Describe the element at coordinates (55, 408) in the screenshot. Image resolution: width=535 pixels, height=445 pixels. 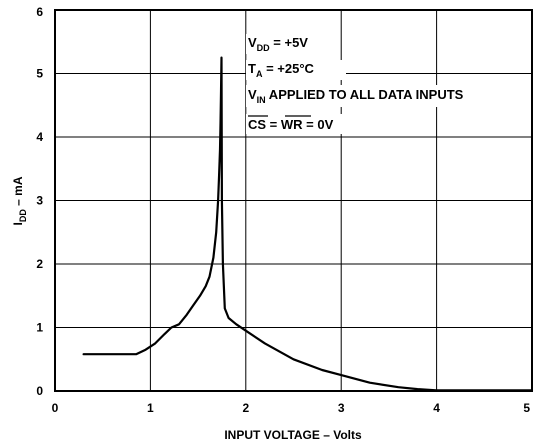
I see `x-tick-label: 0` at that location.